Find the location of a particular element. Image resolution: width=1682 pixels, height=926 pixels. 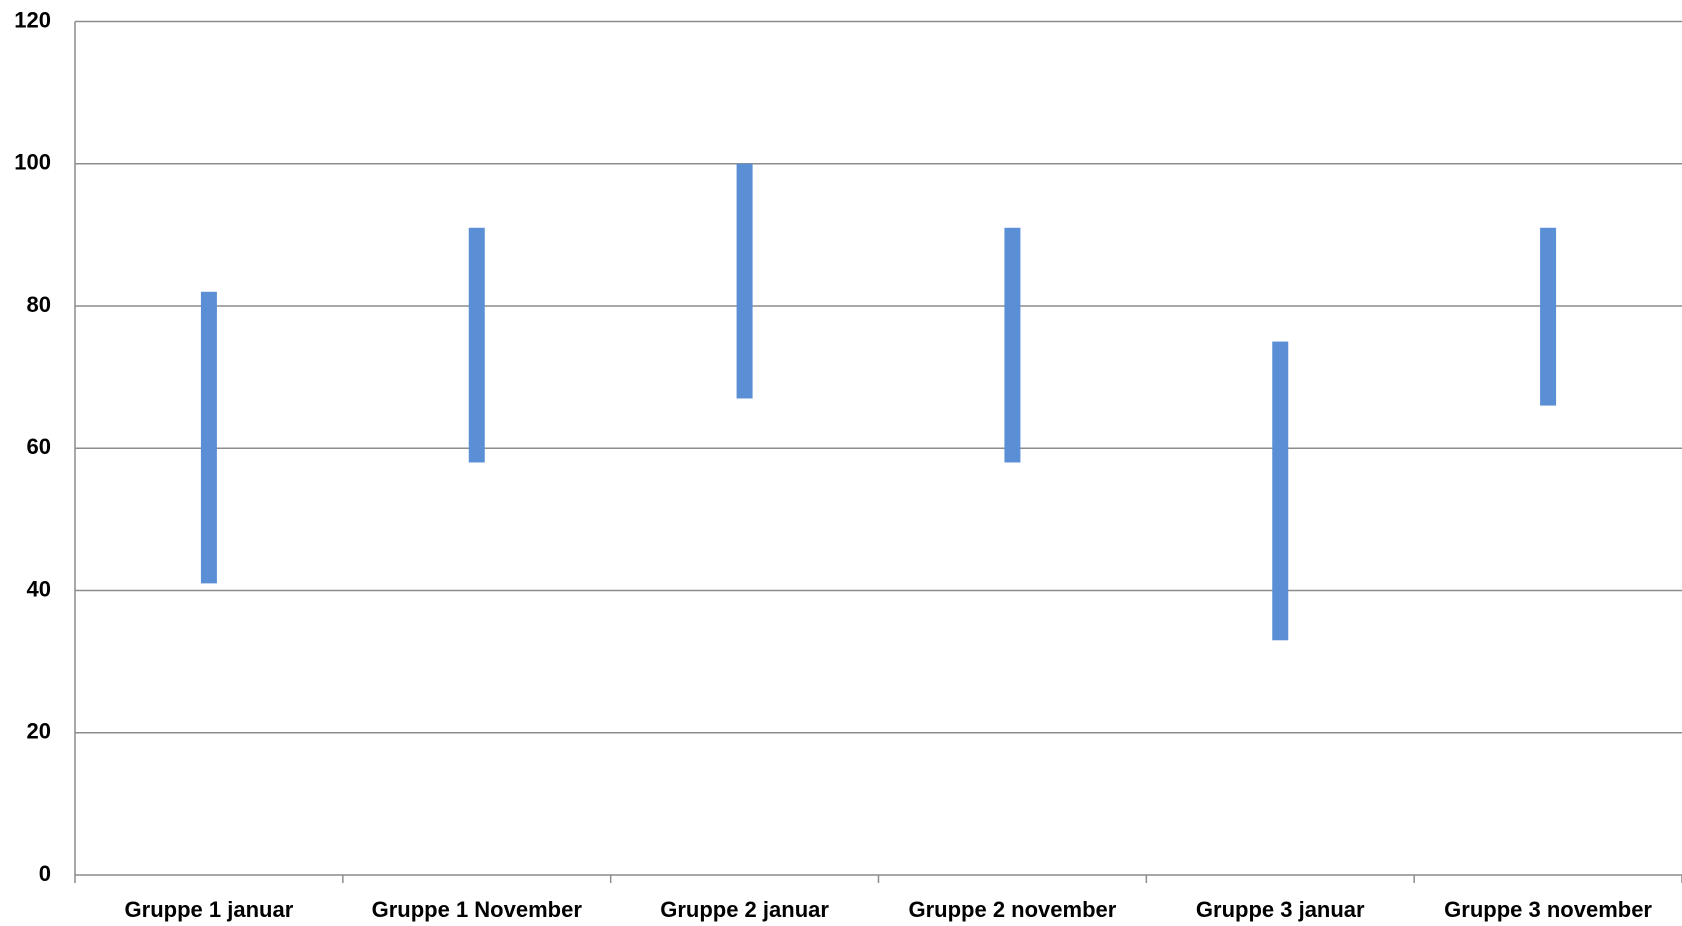

y-tick-label: 0 is located at coordinates (45, 873).